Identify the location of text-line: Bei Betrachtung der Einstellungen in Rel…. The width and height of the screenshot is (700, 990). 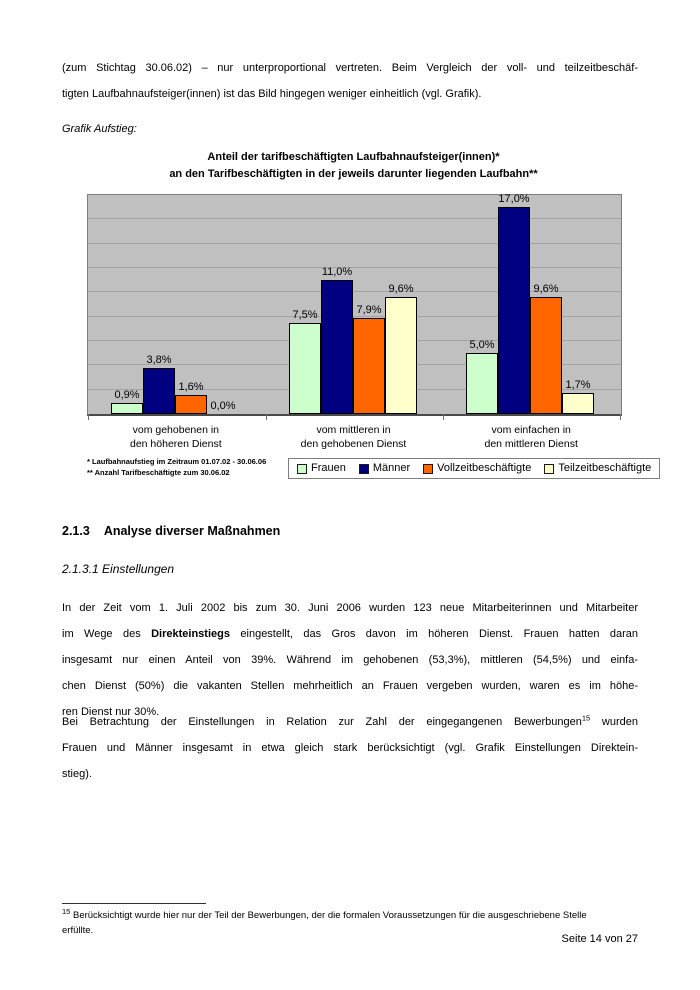
(350, 722).